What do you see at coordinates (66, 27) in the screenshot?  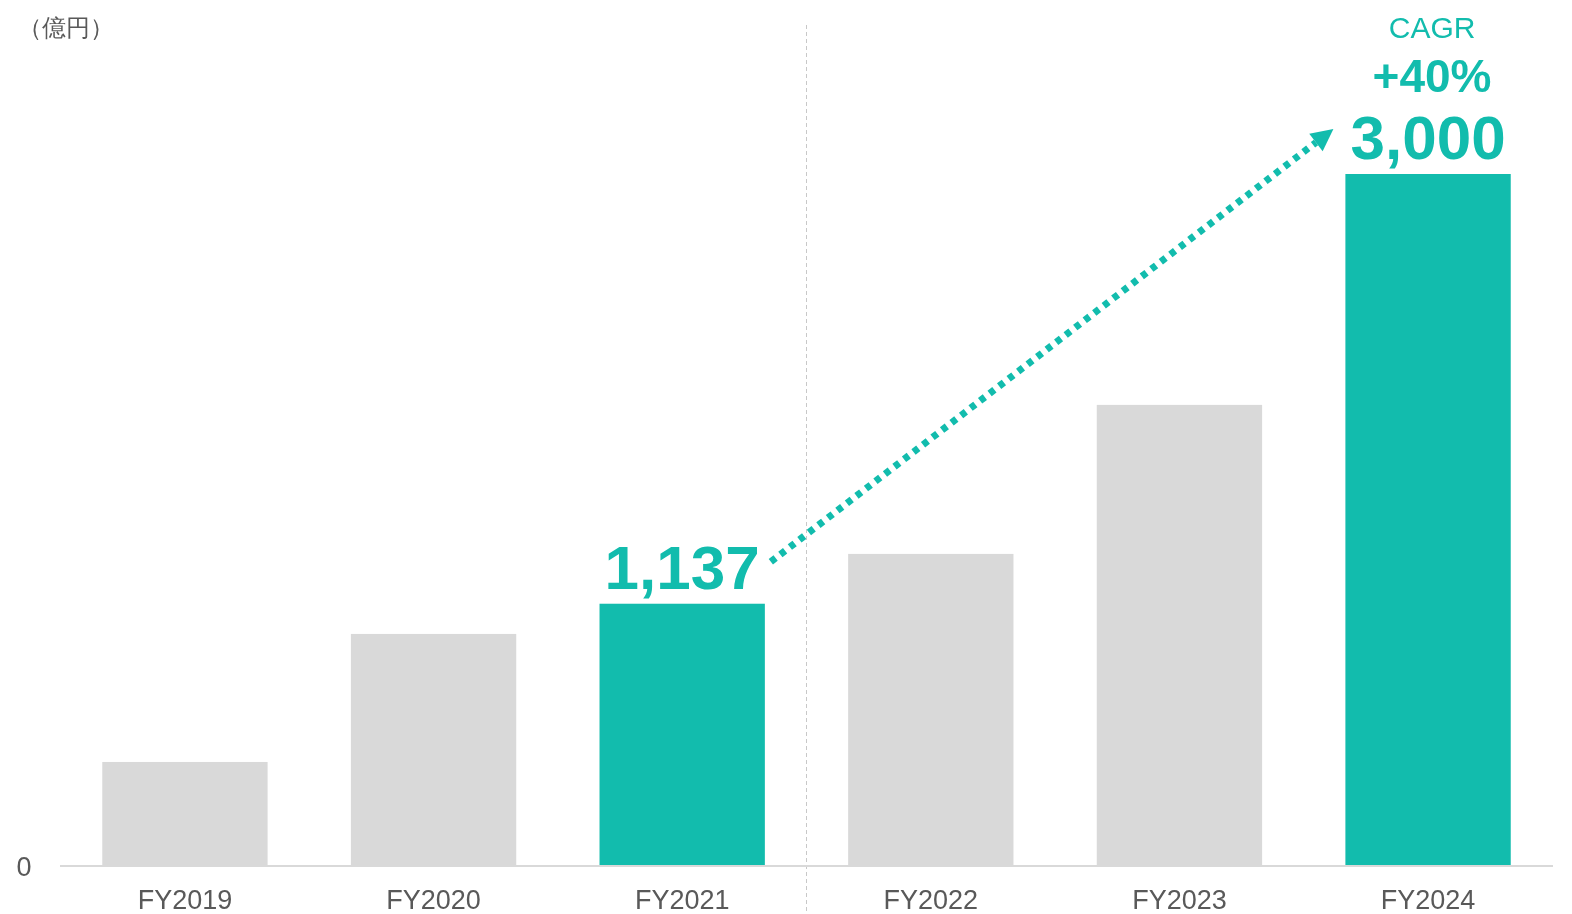 I see `text: （億円）` at bounding box center [66, 27].